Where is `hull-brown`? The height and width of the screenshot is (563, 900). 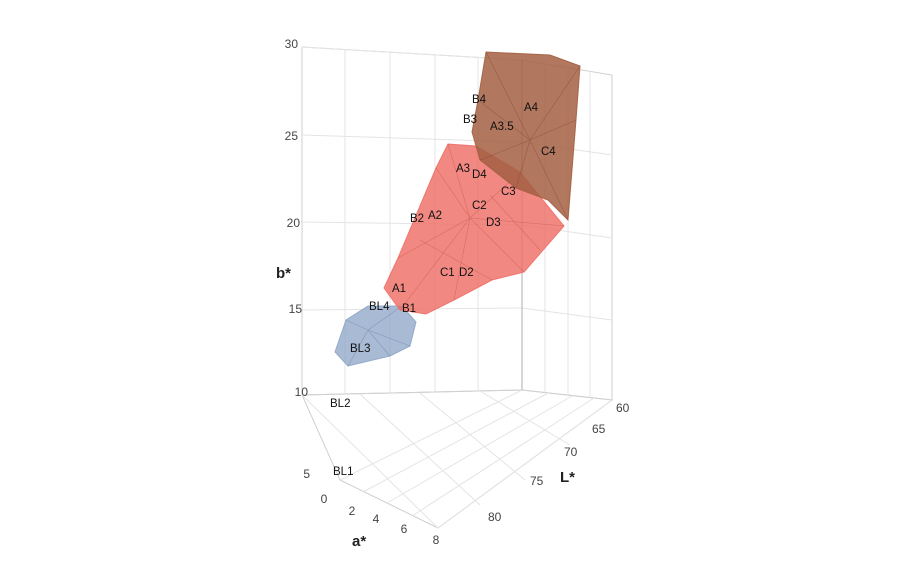 hull-brown is located at coordinates (526, 136).